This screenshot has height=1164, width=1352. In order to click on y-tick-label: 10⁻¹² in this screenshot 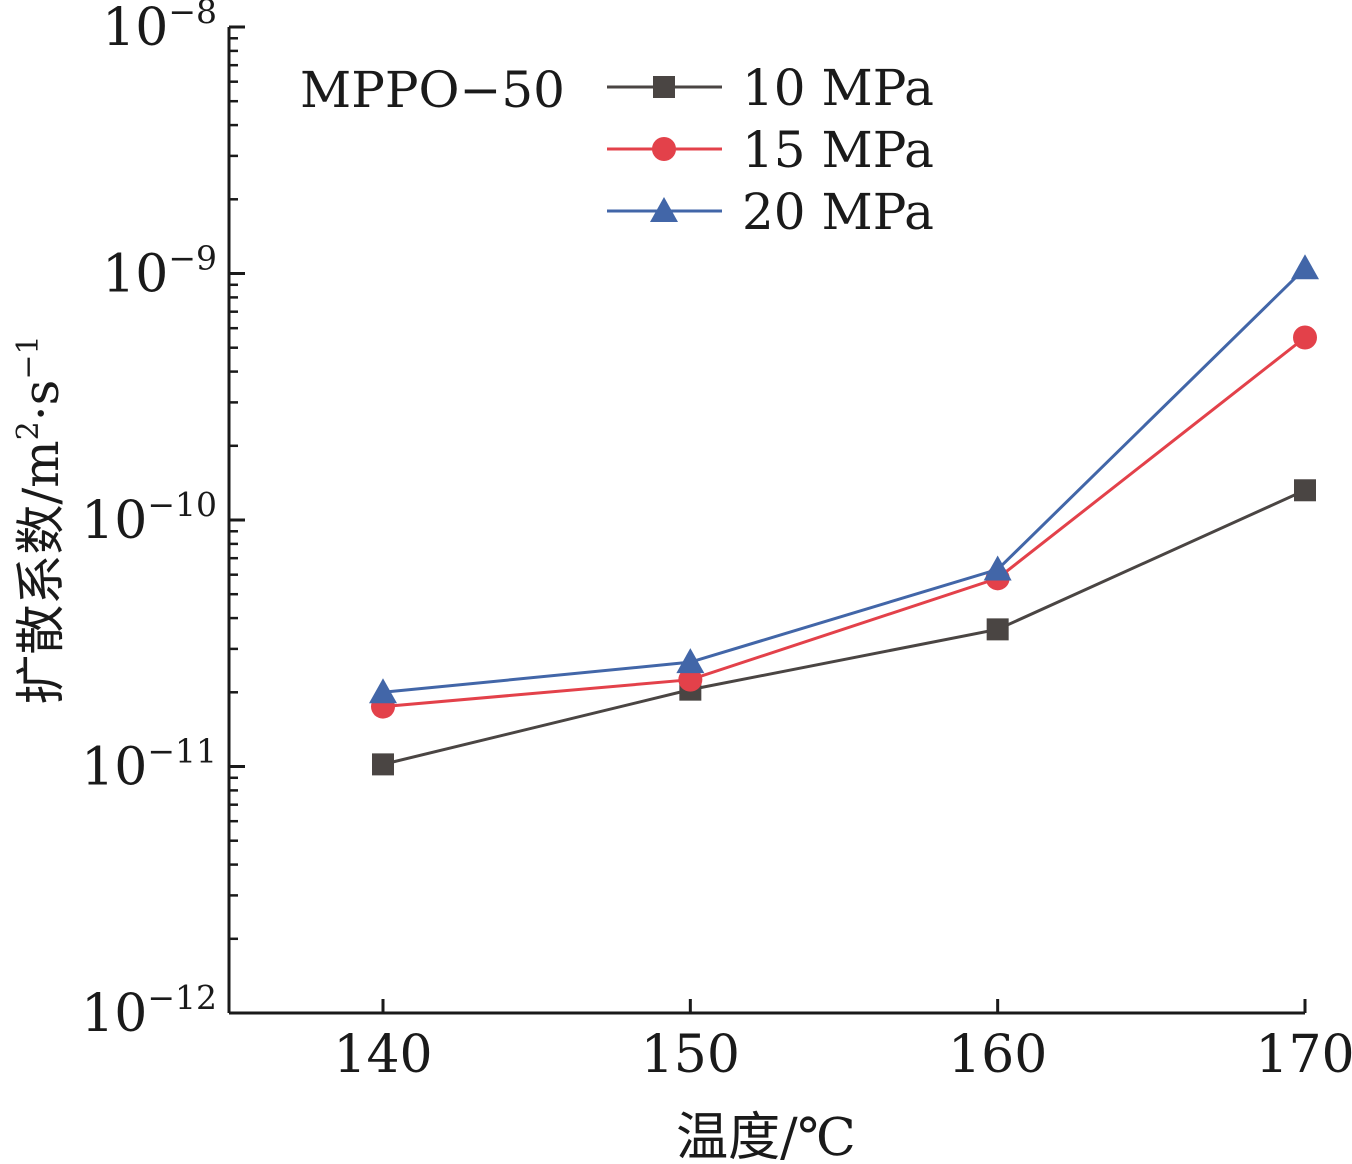, I will do `click(149, 1011)`.